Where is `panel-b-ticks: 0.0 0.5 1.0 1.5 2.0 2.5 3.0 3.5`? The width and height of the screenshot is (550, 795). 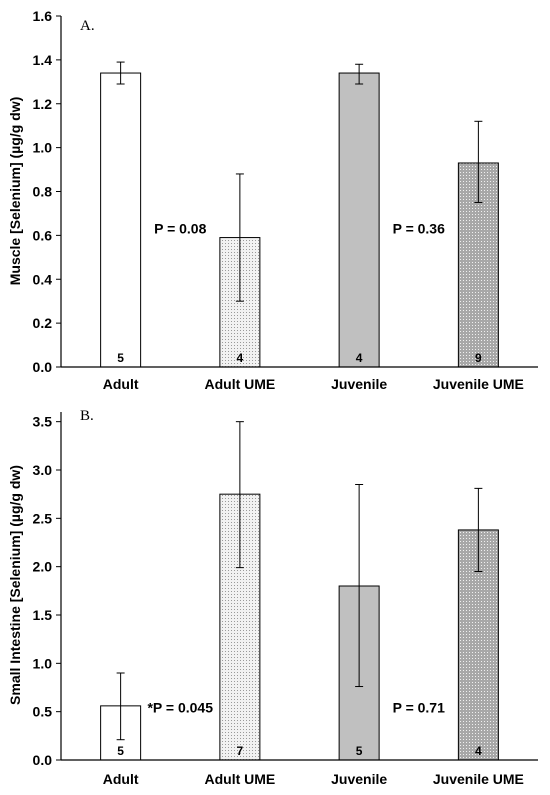 panel-b-ticks: 0.0 0.5 1.0 1.5 2.0 2.5 3.0 3.5 is located at coordinates (47, 591).